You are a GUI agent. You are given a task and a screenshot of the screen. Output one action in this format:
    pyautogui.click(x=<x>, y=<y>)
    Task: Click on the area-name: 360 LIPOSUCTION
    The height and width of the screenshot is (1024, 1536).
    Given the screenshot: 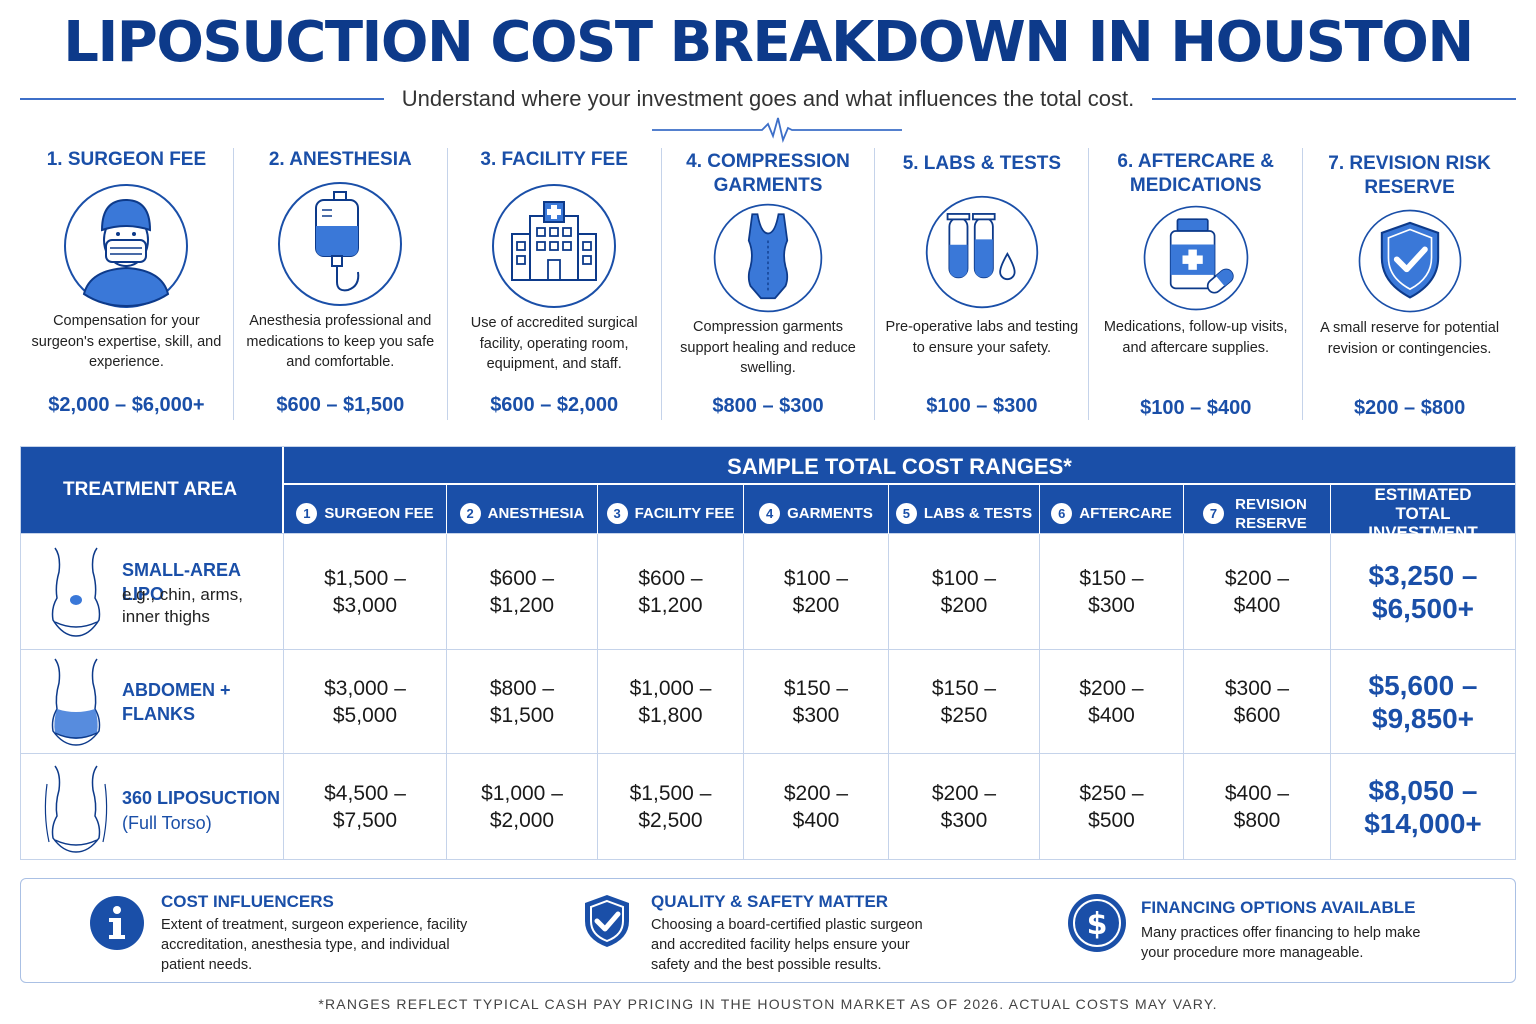 What is the action you would take?
    pyautogui.click(x=201, y=798)
    